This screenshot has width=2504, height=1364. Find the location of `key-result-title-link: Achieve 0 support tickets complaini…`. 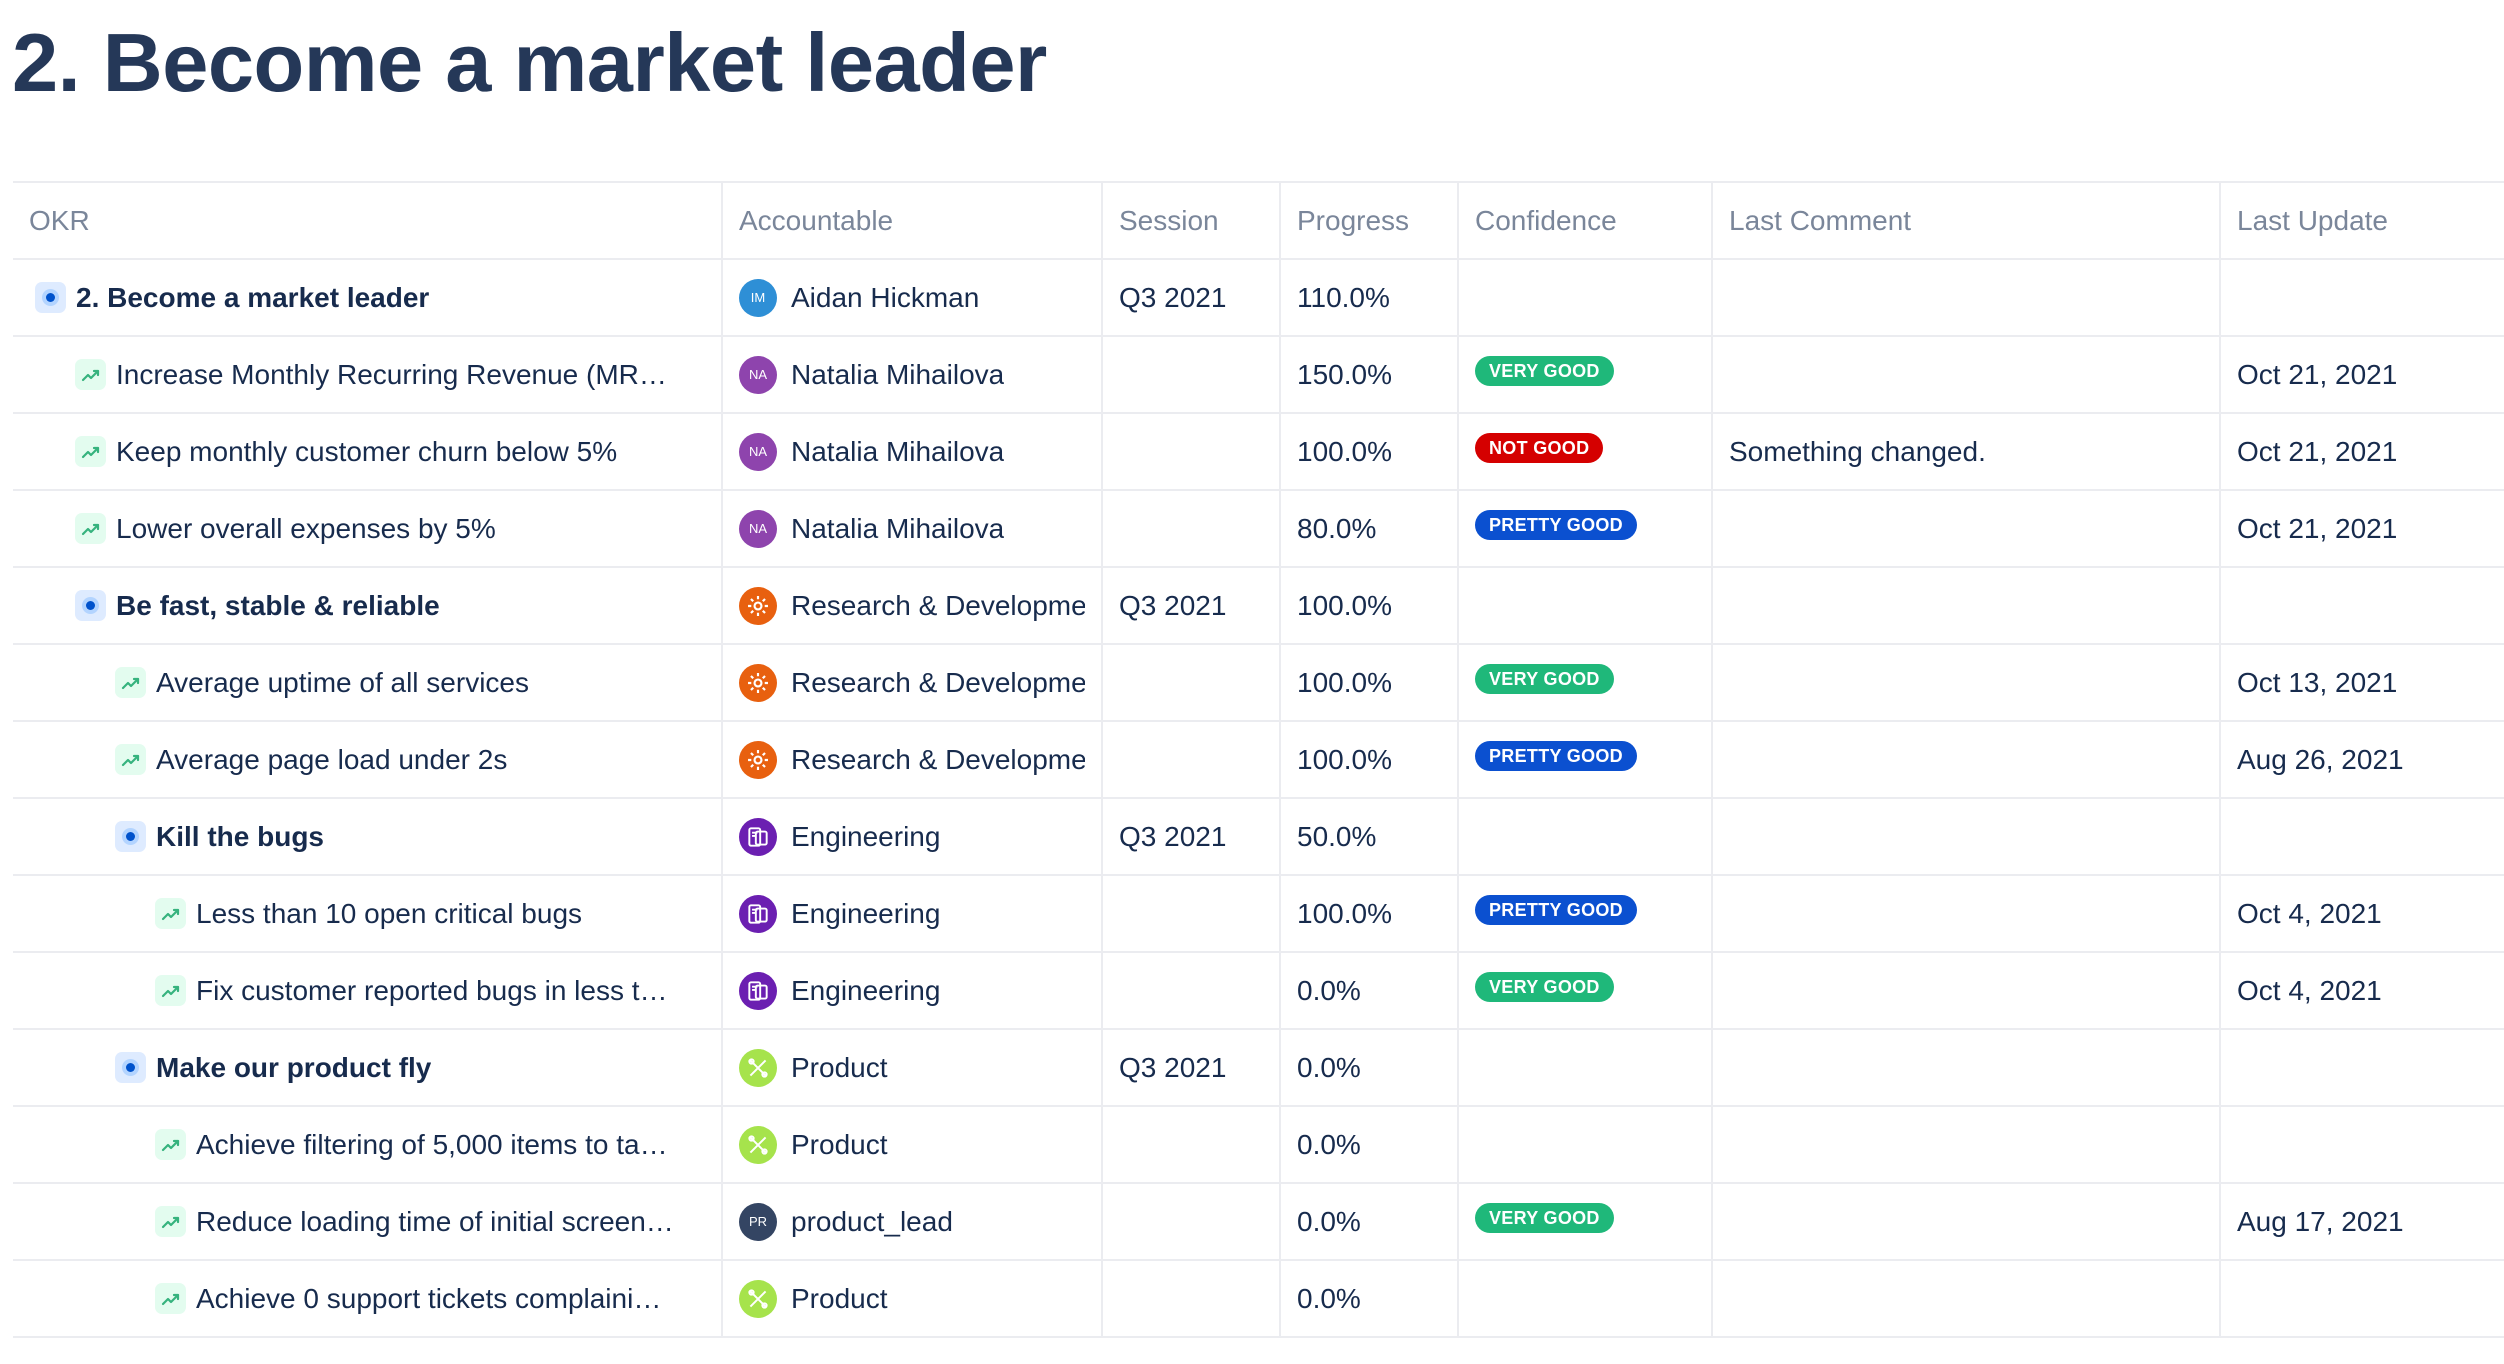

key-result-title-link: Achieve 0 support tickets complaini… is located at coordinates (429, 1298).